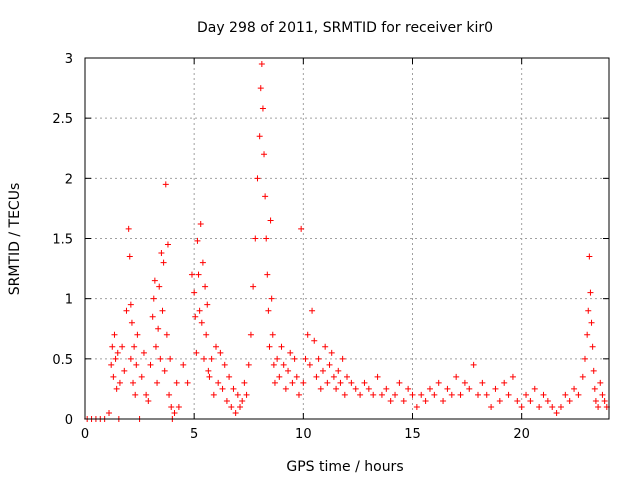  What do you see at coordinates (69, 300) in the screenshot?
I see `y-tick-label: 1` at bounding box center [69, 300].